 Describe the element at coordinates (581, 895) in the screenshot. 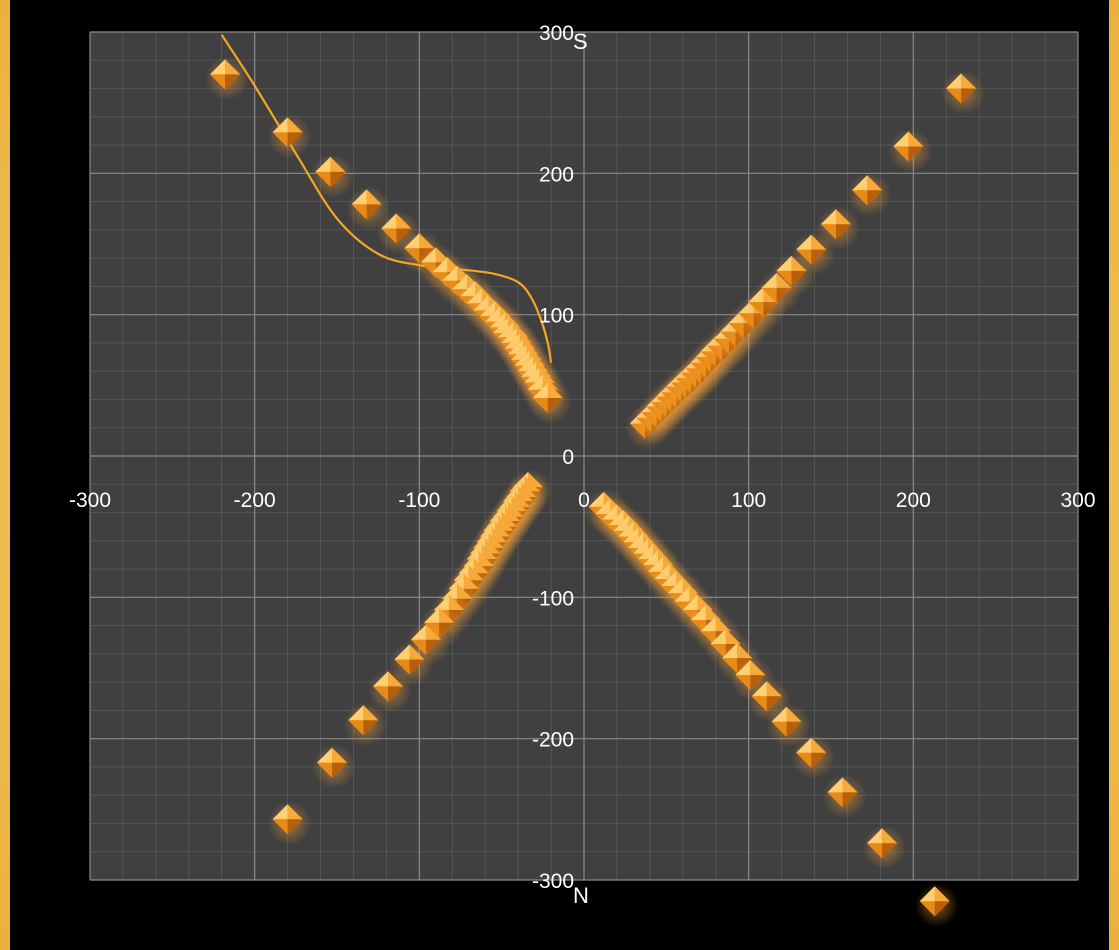

I see `bottom-axis-label: N` at that location.